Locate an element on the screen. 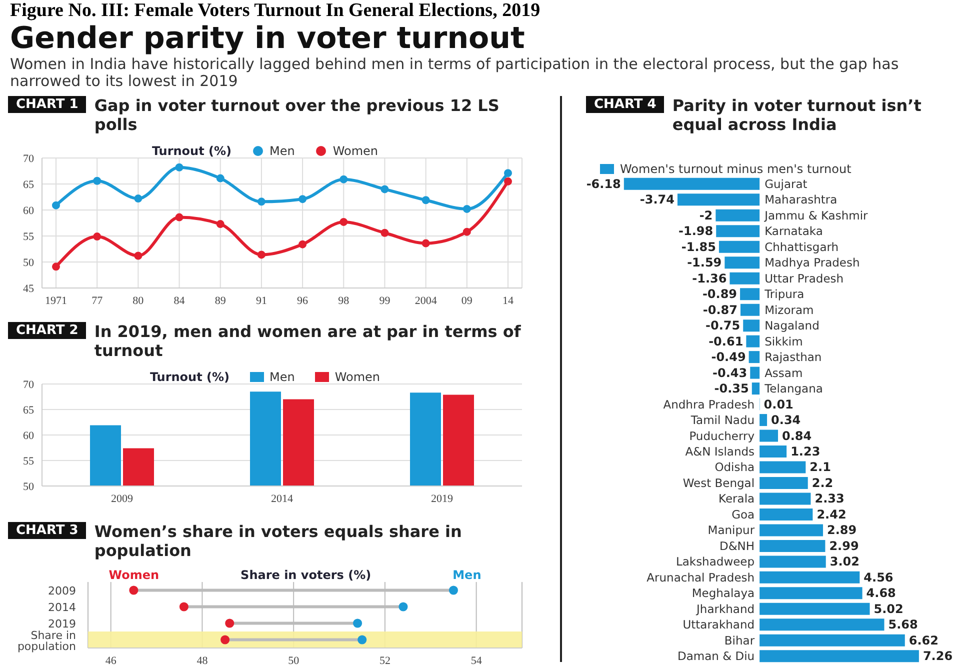 This screenshot has width=963, height=666. data-label: 5.68 is located at coordinates (903, 625).